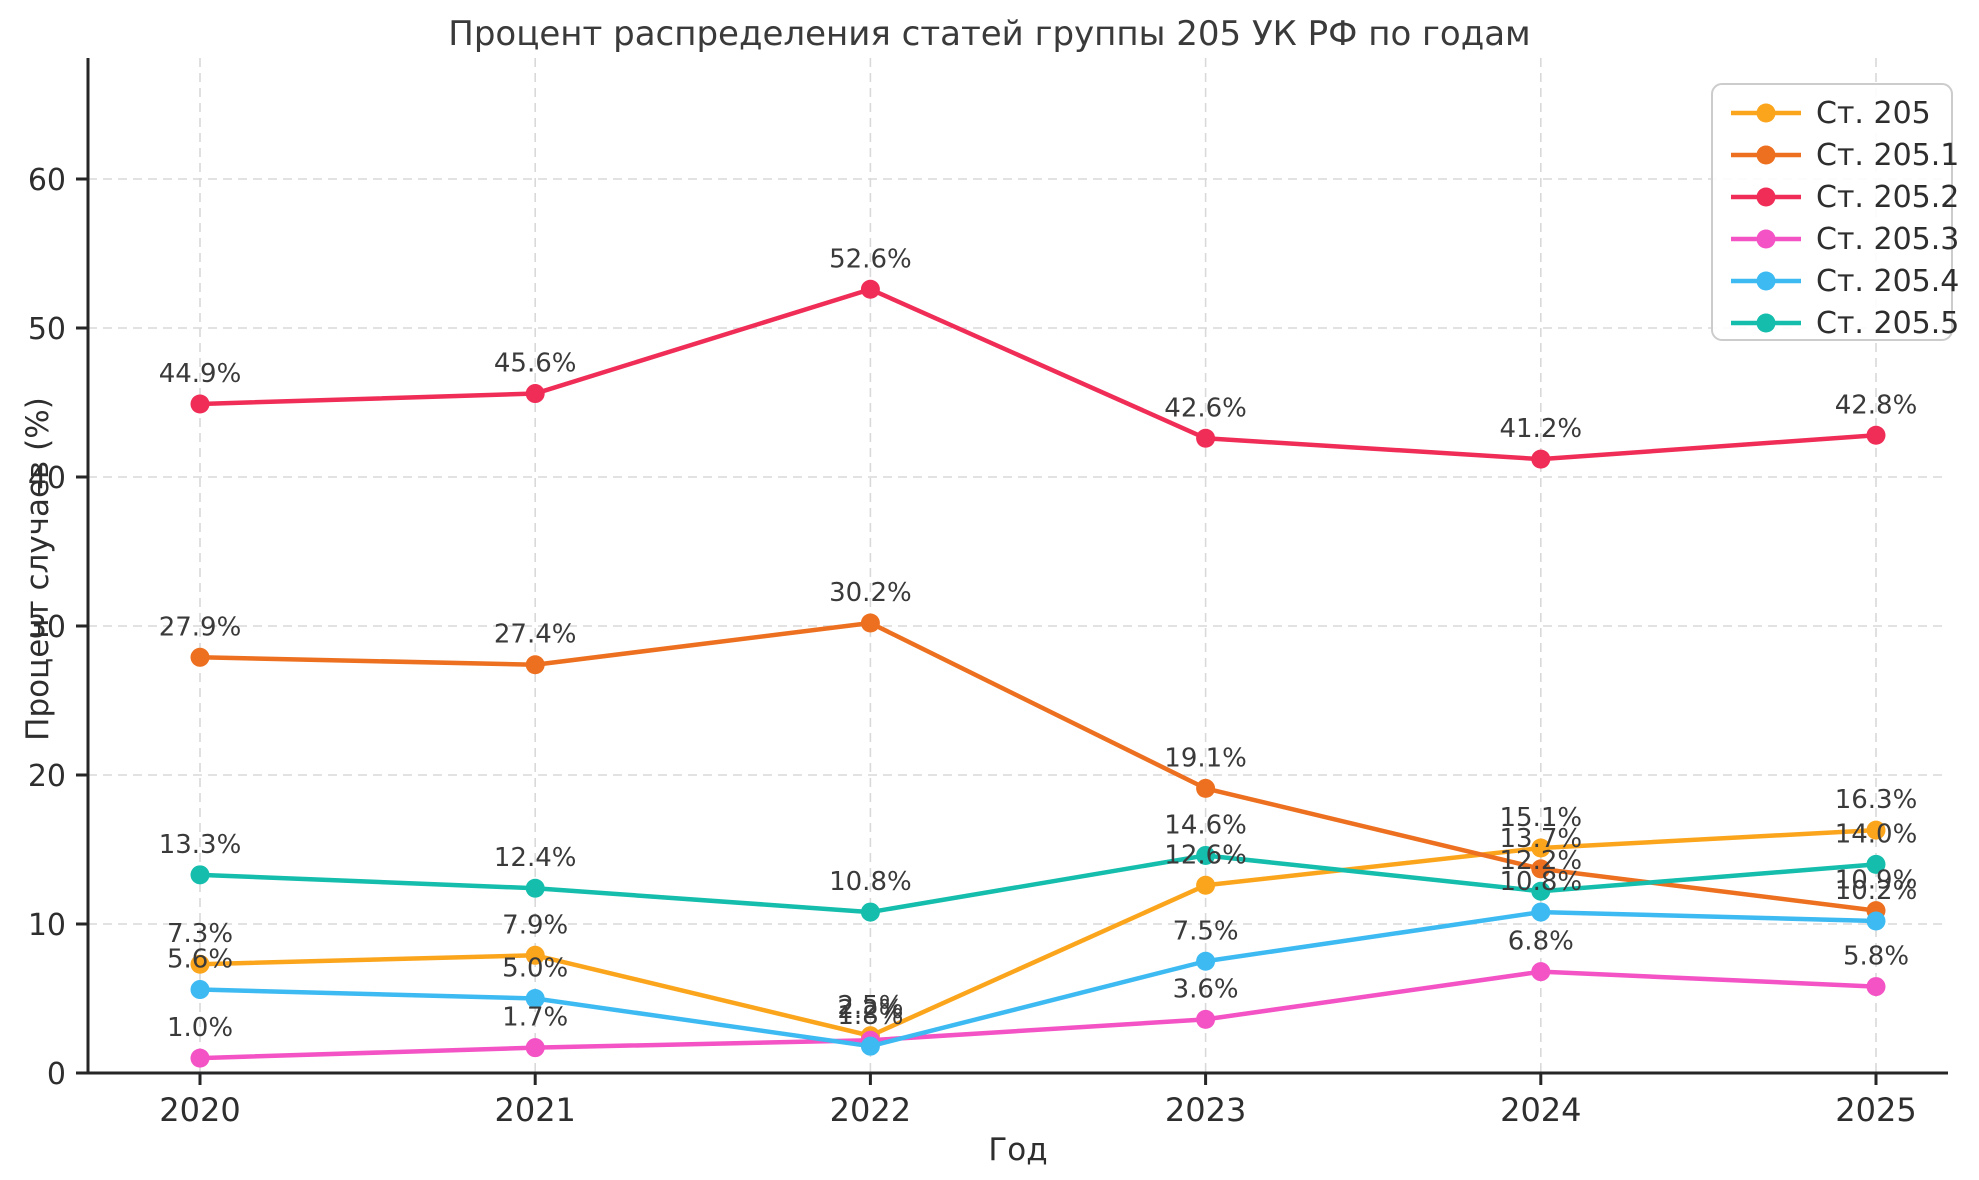  Describe the element at coordinates (535, 364) in the screenshot. I see `point-label-series-2-2021: 45.6%` at that location.